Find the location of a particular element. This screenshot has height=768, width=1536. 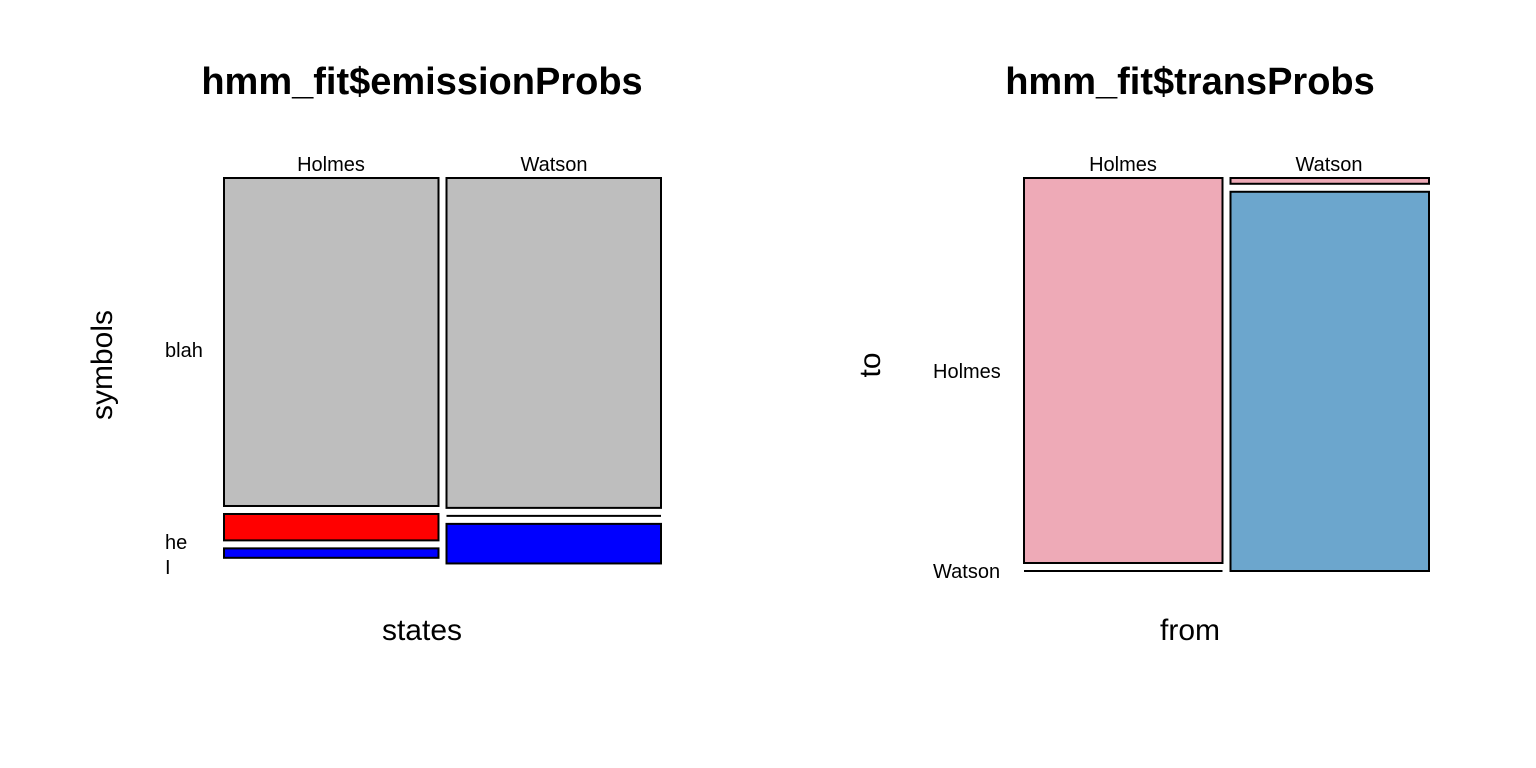

trans-x-axis-label: from is located at coordinates (1190, 630).